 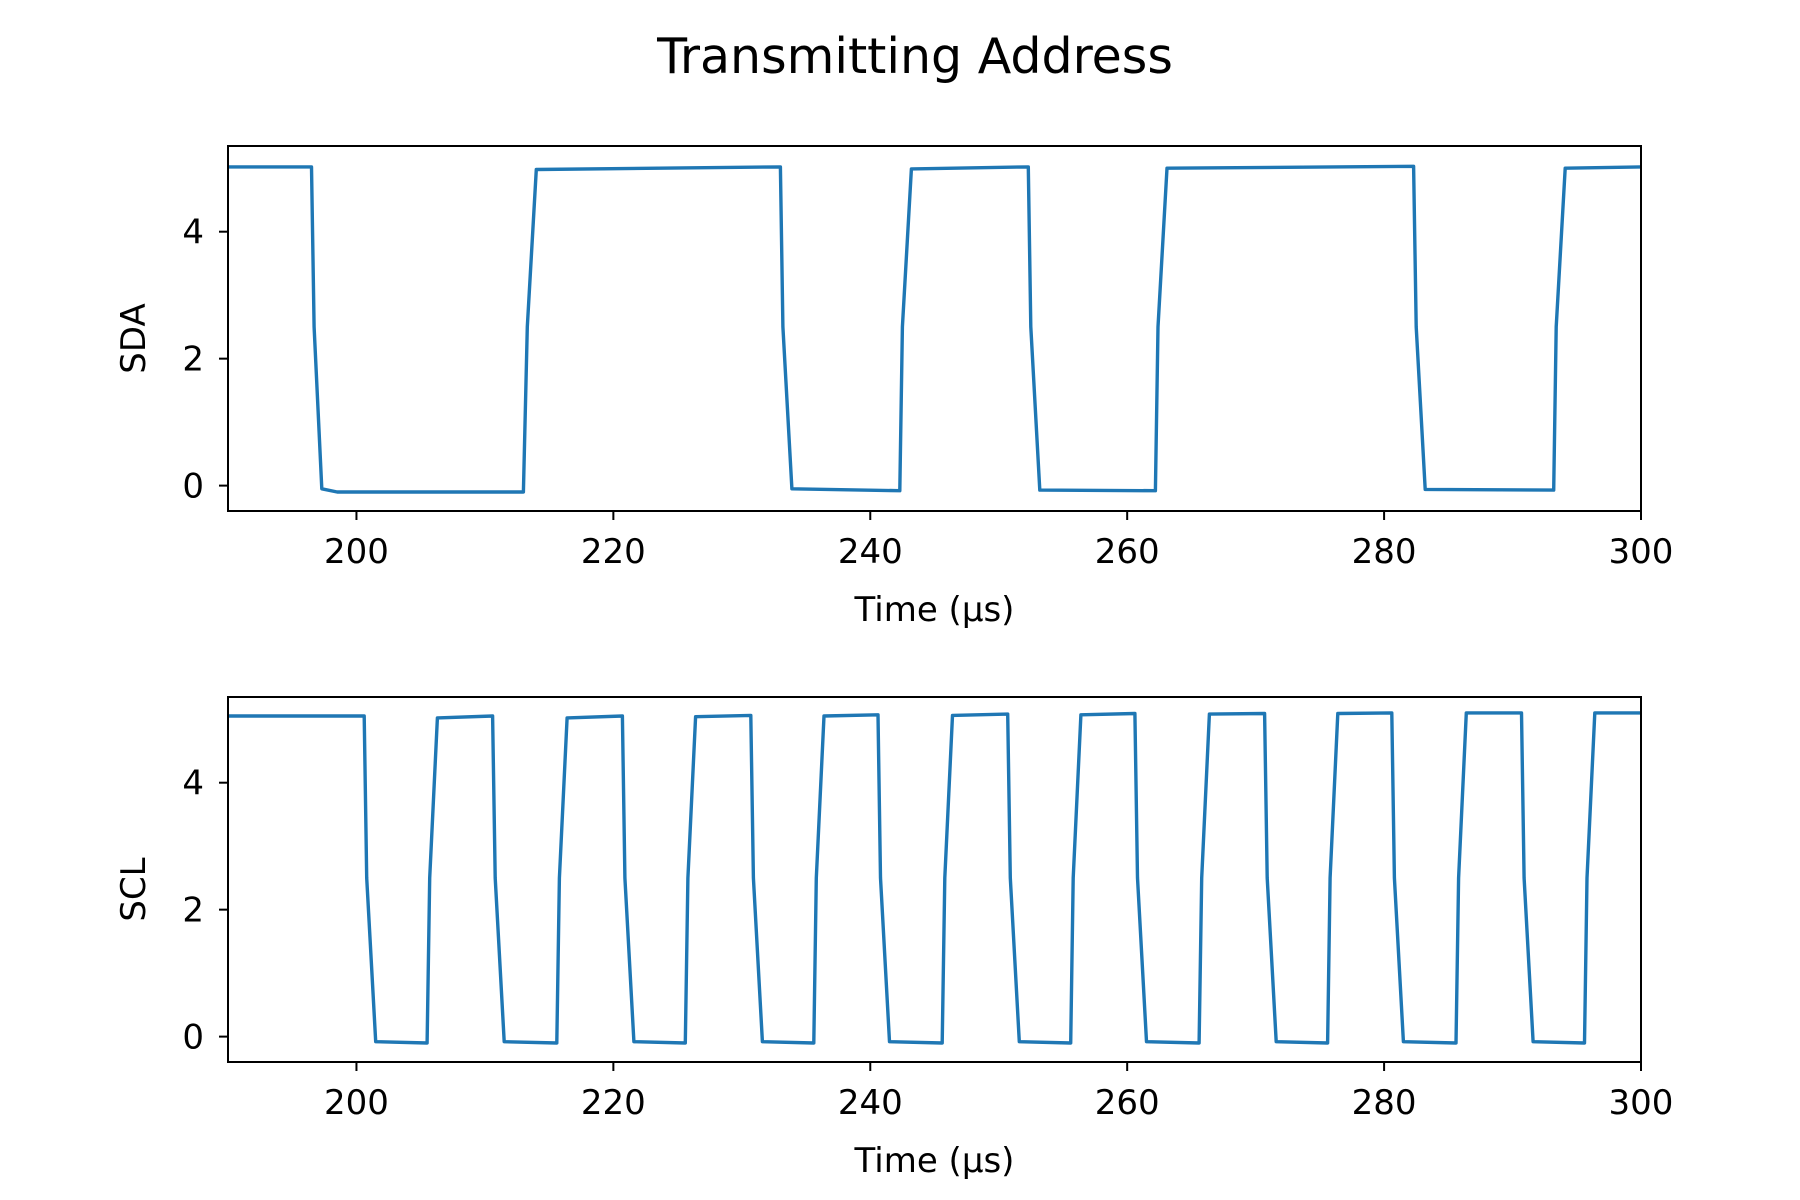 I want to click on scl-y-tick-label: 0, so click(x=193, y=1038).